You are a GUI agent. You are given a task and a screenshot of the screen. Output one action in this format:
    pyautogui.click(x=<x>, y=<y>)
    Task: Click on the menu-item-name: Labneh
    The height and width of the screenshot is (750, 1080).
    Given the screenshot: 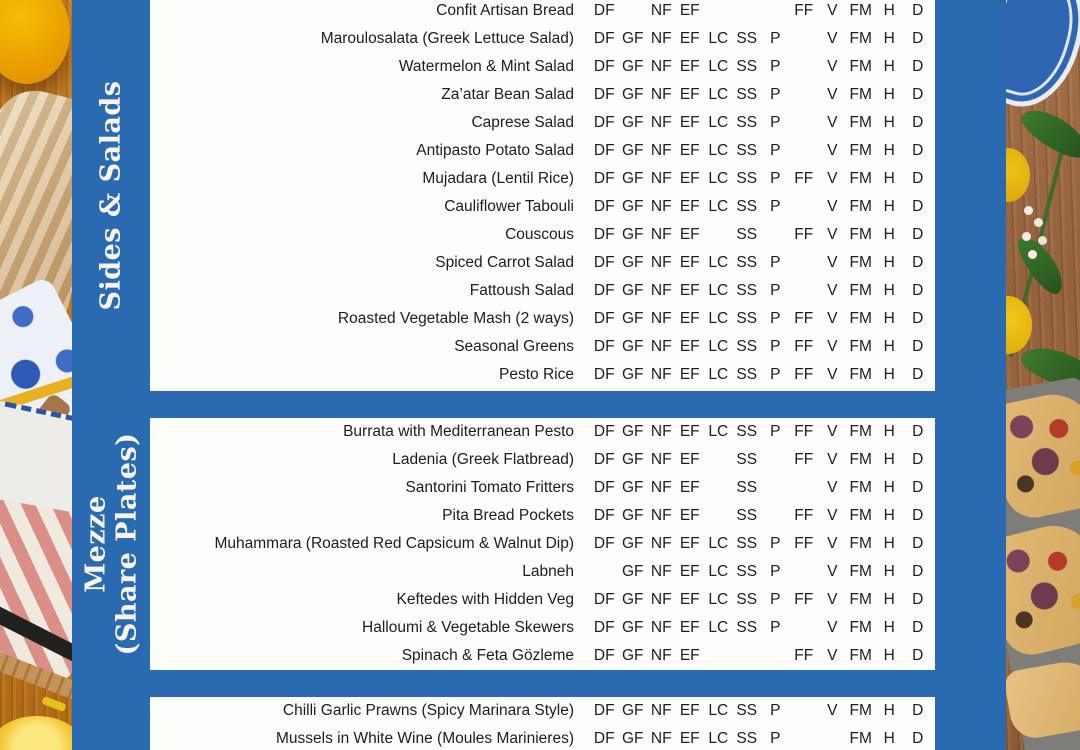 What is the action you would take?
    pyautogui.click(x=548, y=571)
    